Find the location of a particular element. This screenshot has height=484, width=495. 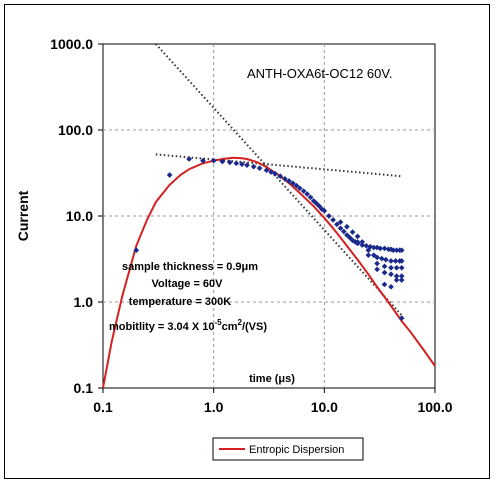

annotation-mobility: mobitlity = 3.04 X 10-5cm2/(VS) is located at coordinates (188, 325).